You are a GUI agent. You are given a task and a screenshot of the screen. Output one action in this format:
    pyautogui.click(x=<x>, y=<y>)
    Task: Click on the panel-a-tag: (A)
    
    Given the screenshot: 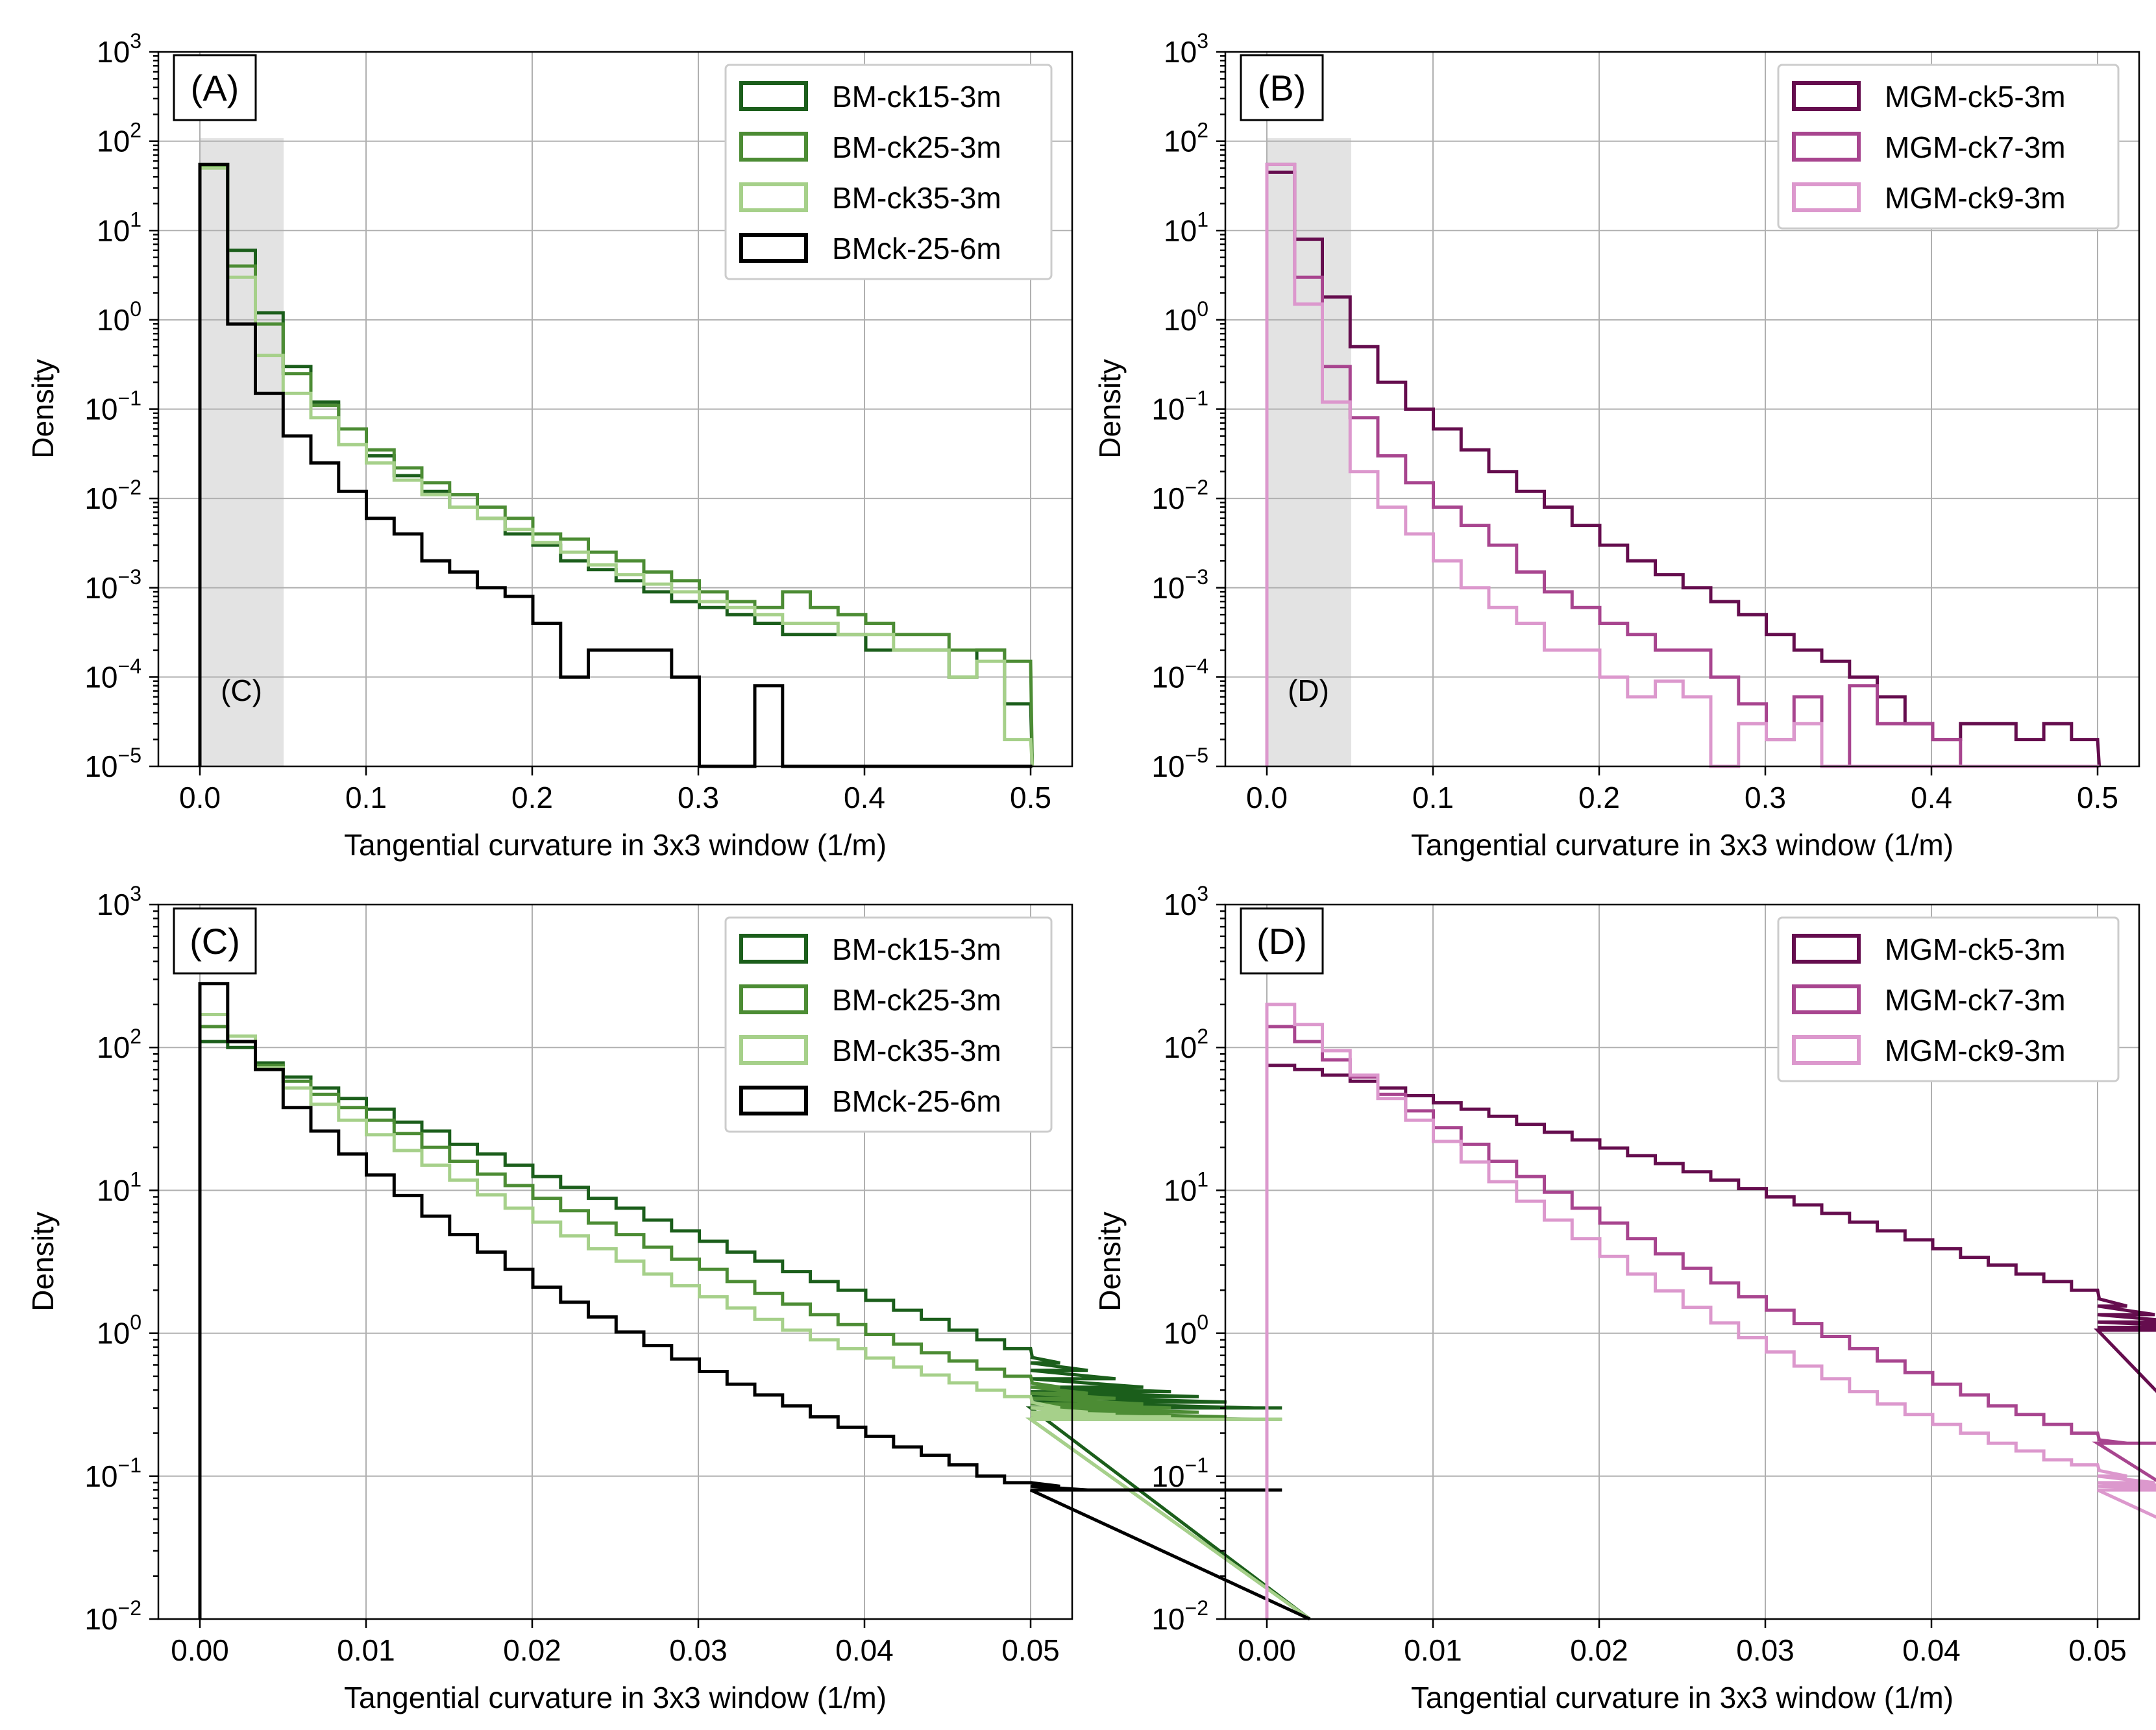 What is the action you would take?
    pyautogui.click(x=215, y=87)
    